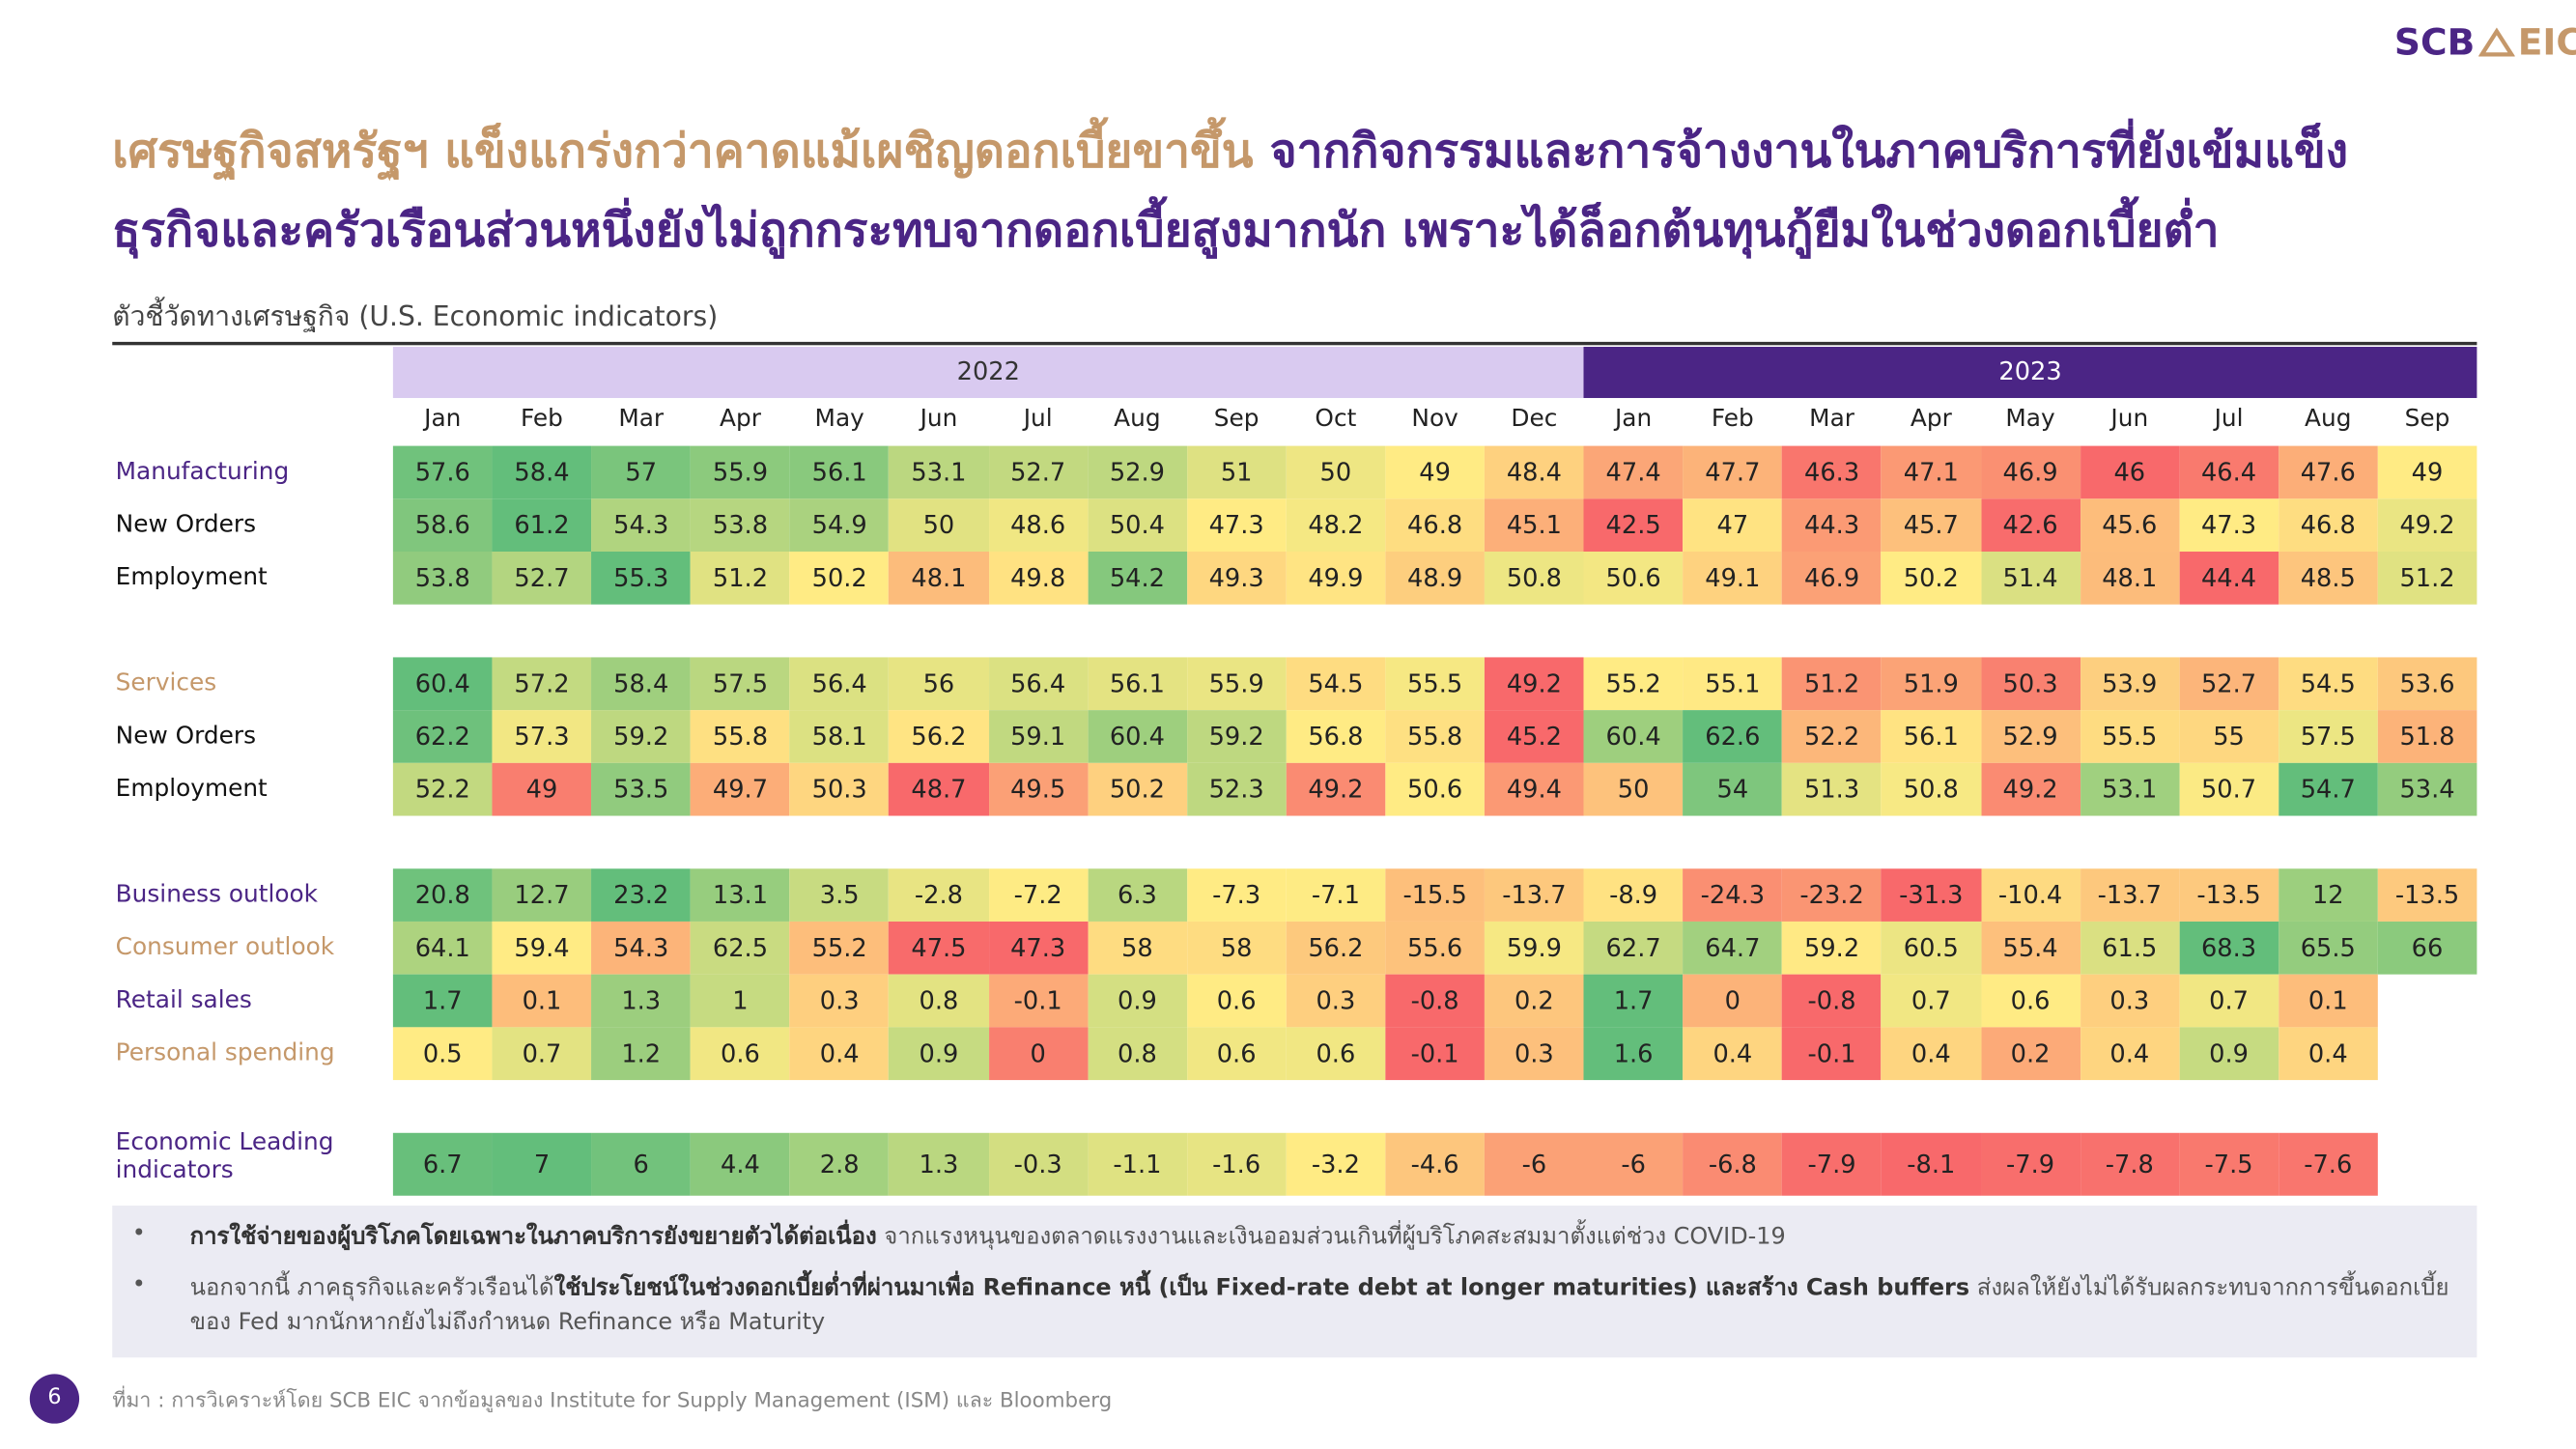 This screenshot has height=1449, width=2576. Describe the element at coordinates (2485, 44) in the screenshot. I see `logo: SCB EIC` at that location.